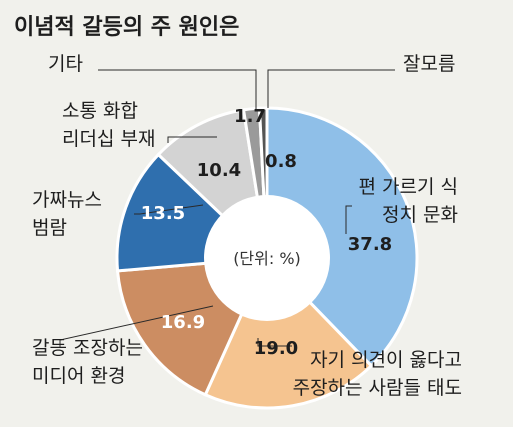 The image size is (513, 427). Describe the element at coordinates (420, 215) in the screenshot. I see `category-label-1-line-2: 정치 문화` at that location.